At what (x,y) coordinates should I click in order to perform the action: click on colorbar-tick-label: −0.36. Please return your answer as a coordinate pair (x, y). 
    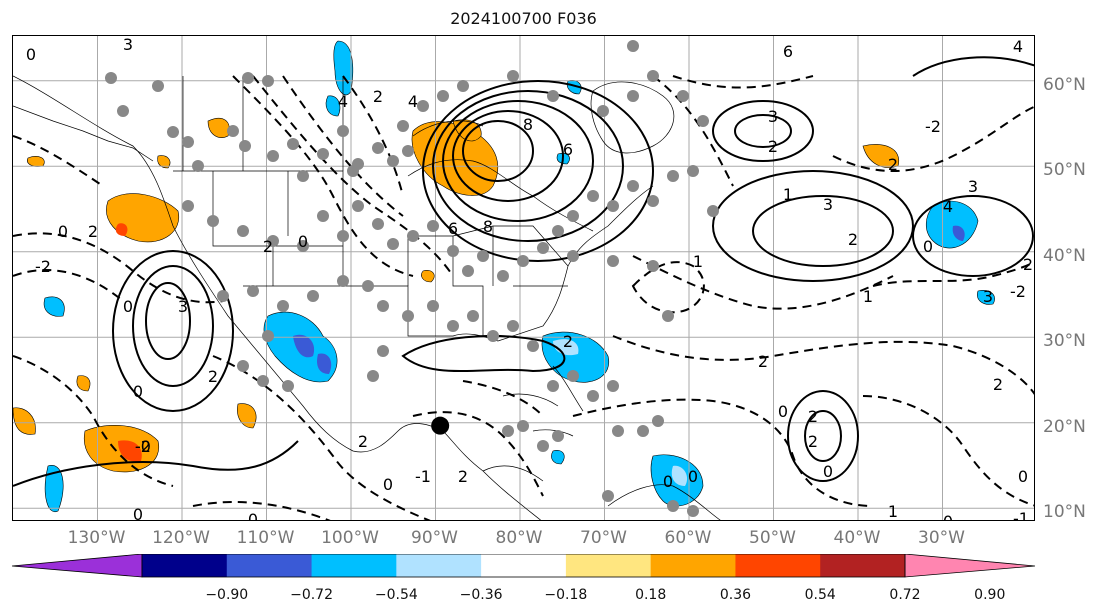
    Looking at the image, I should click on (481, 595).